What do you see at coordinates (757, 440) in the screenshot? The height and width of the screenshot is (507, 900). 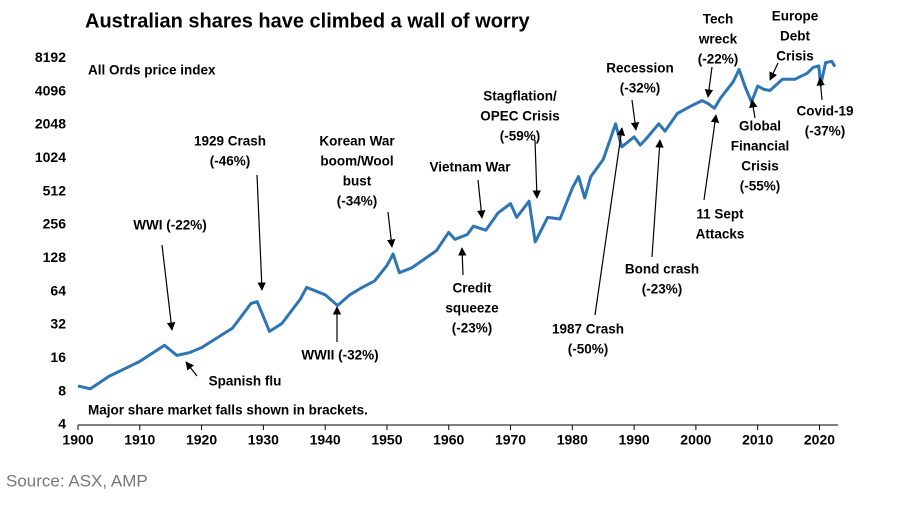 I see `x-tick-label: 2010` at bounding box center [757, 440].